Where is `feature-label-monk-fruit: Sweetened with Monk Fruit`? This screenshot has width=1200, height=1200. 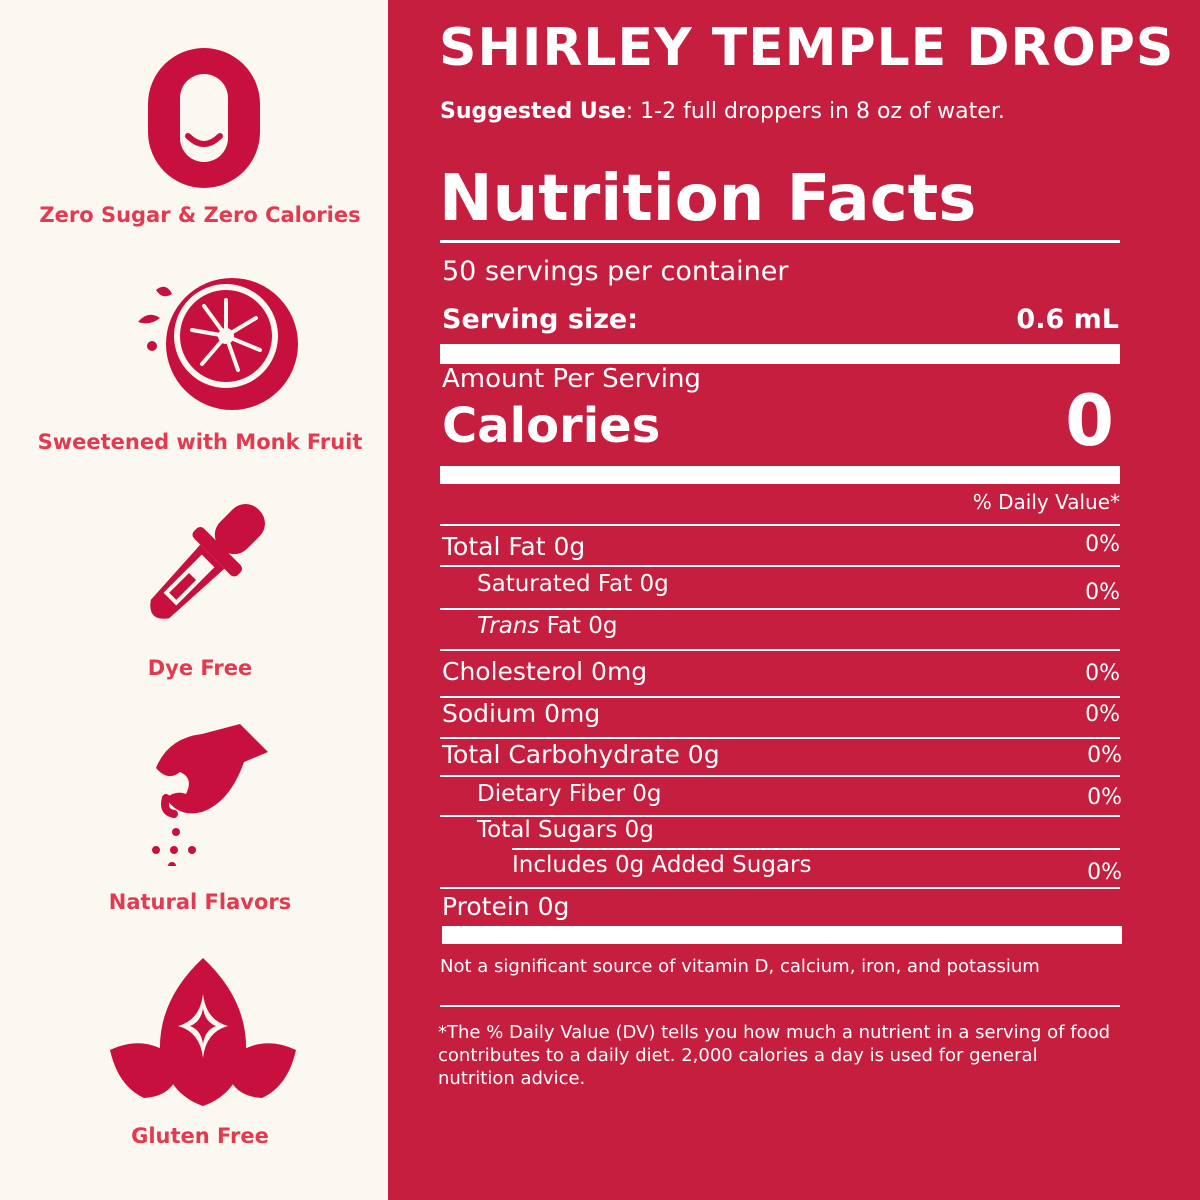
feature-label-monk-fruit: Sweetened with Monk Fruit is located at coordinates (200, 442).